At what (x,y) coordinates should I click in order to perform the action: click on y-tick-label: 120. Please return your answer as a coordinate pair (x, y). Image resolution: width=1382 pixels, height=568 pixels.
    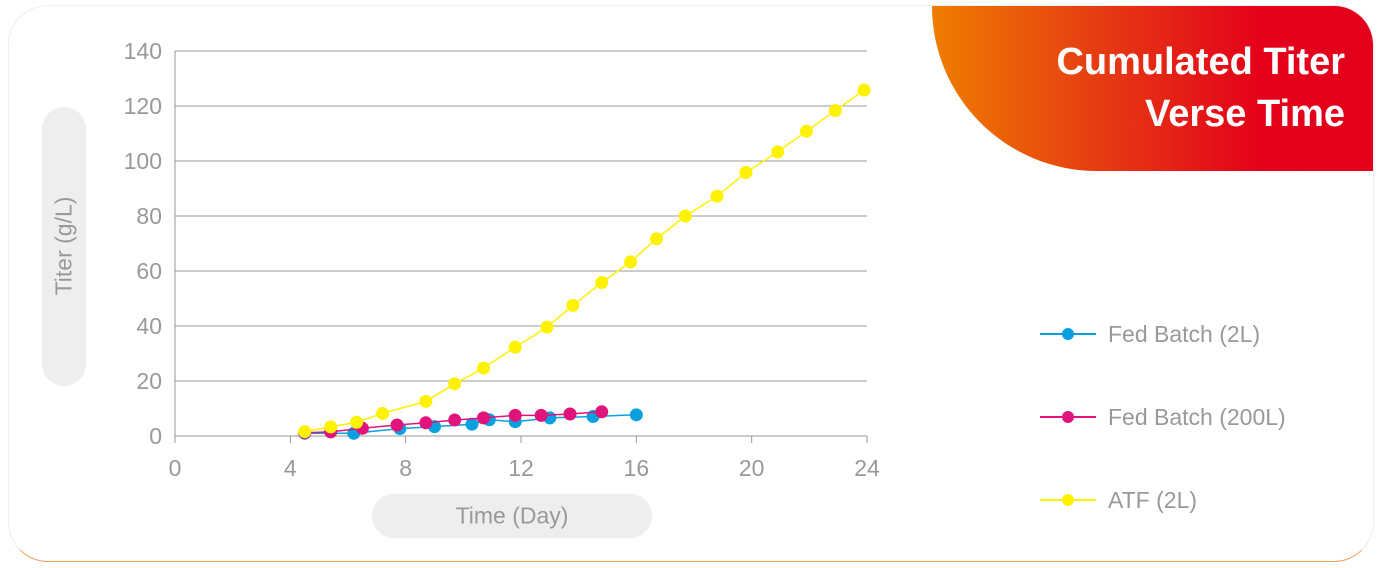
    Looking at the image, I should click on (143, 106).